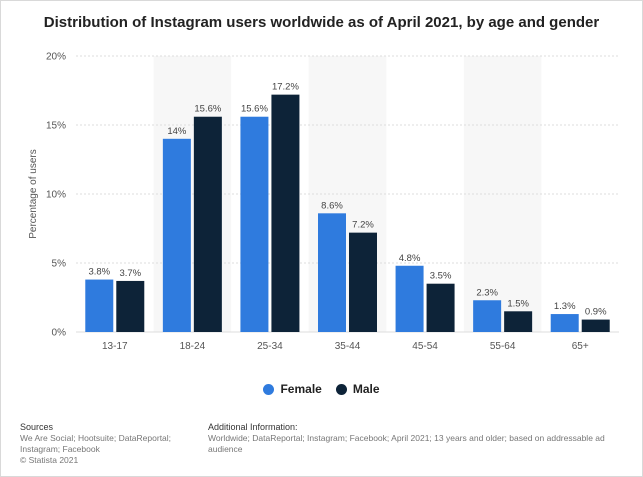  What do you see at coordinates (332, 205) in the screenshot?
I see `data-label: 8.6%` at bounding box center [332, 205].